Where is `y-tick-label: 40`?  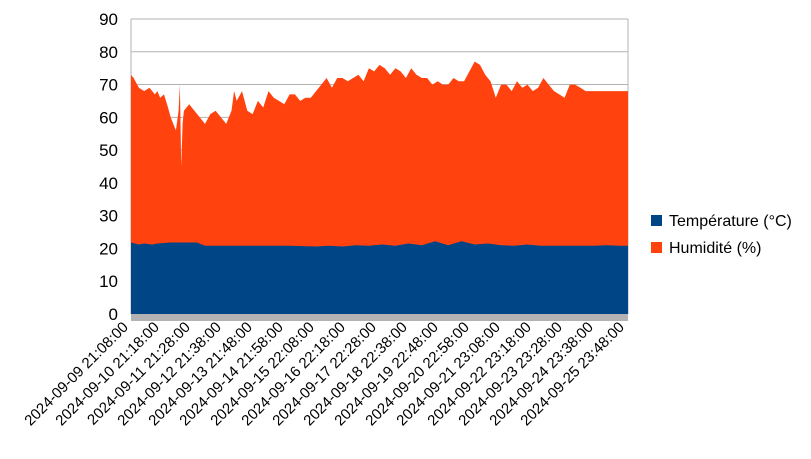
y-tick-label: 40 is located at coordinates (108, 183).